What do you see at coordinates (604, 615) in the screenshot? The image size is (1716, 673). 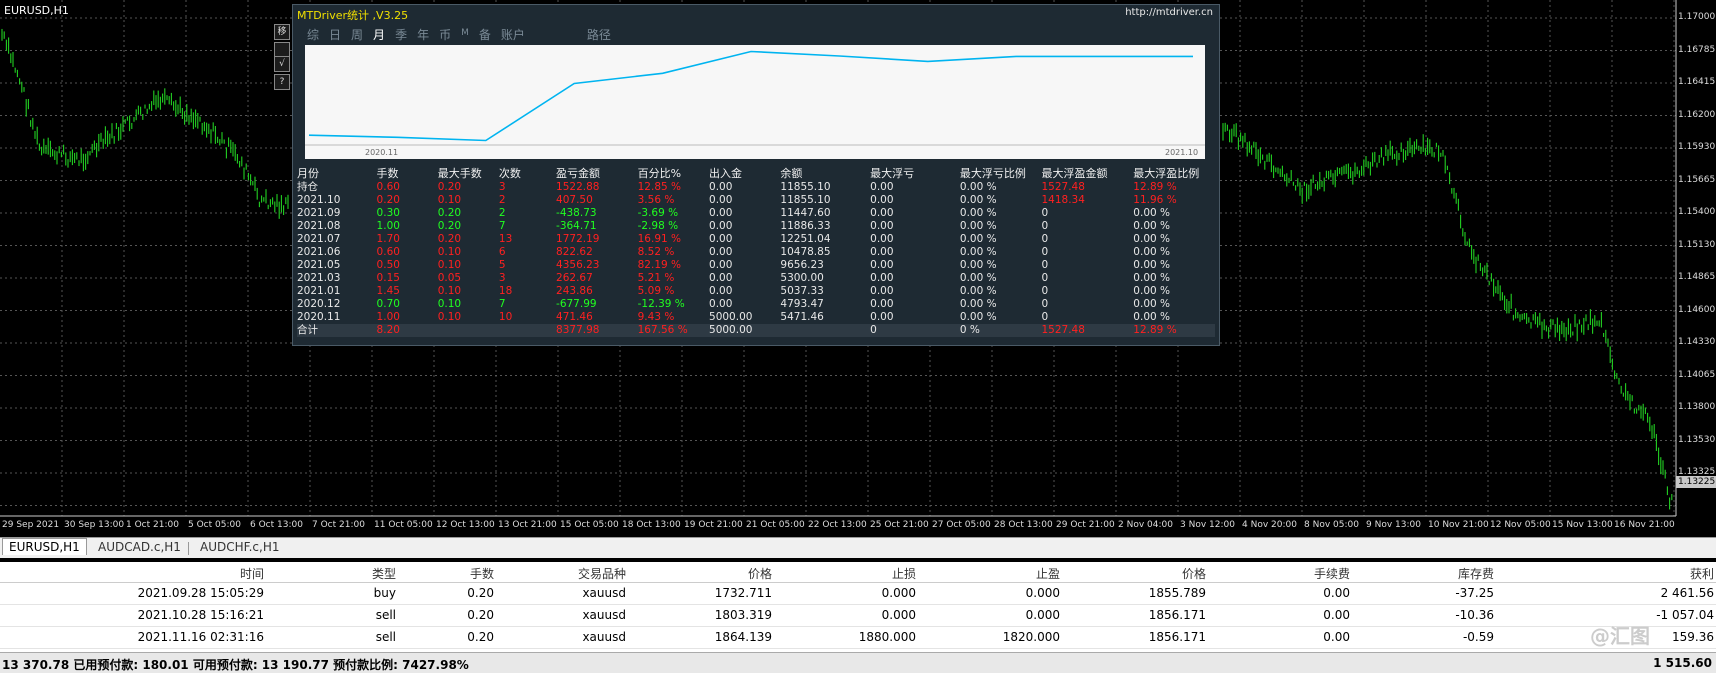 I see `trade-cell: xauusd` at bounding box center [604, 615].